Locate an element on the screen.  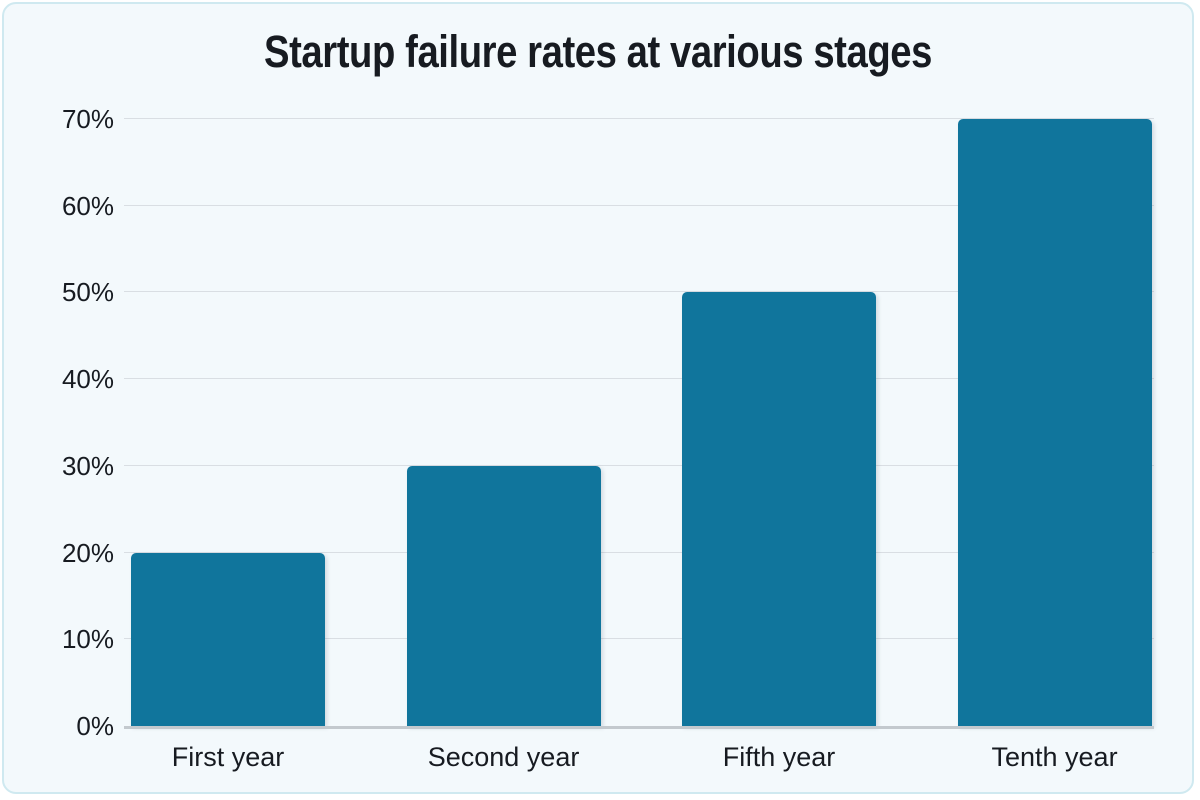
y-tick-label: 50% is located at coordinates (87, 292).